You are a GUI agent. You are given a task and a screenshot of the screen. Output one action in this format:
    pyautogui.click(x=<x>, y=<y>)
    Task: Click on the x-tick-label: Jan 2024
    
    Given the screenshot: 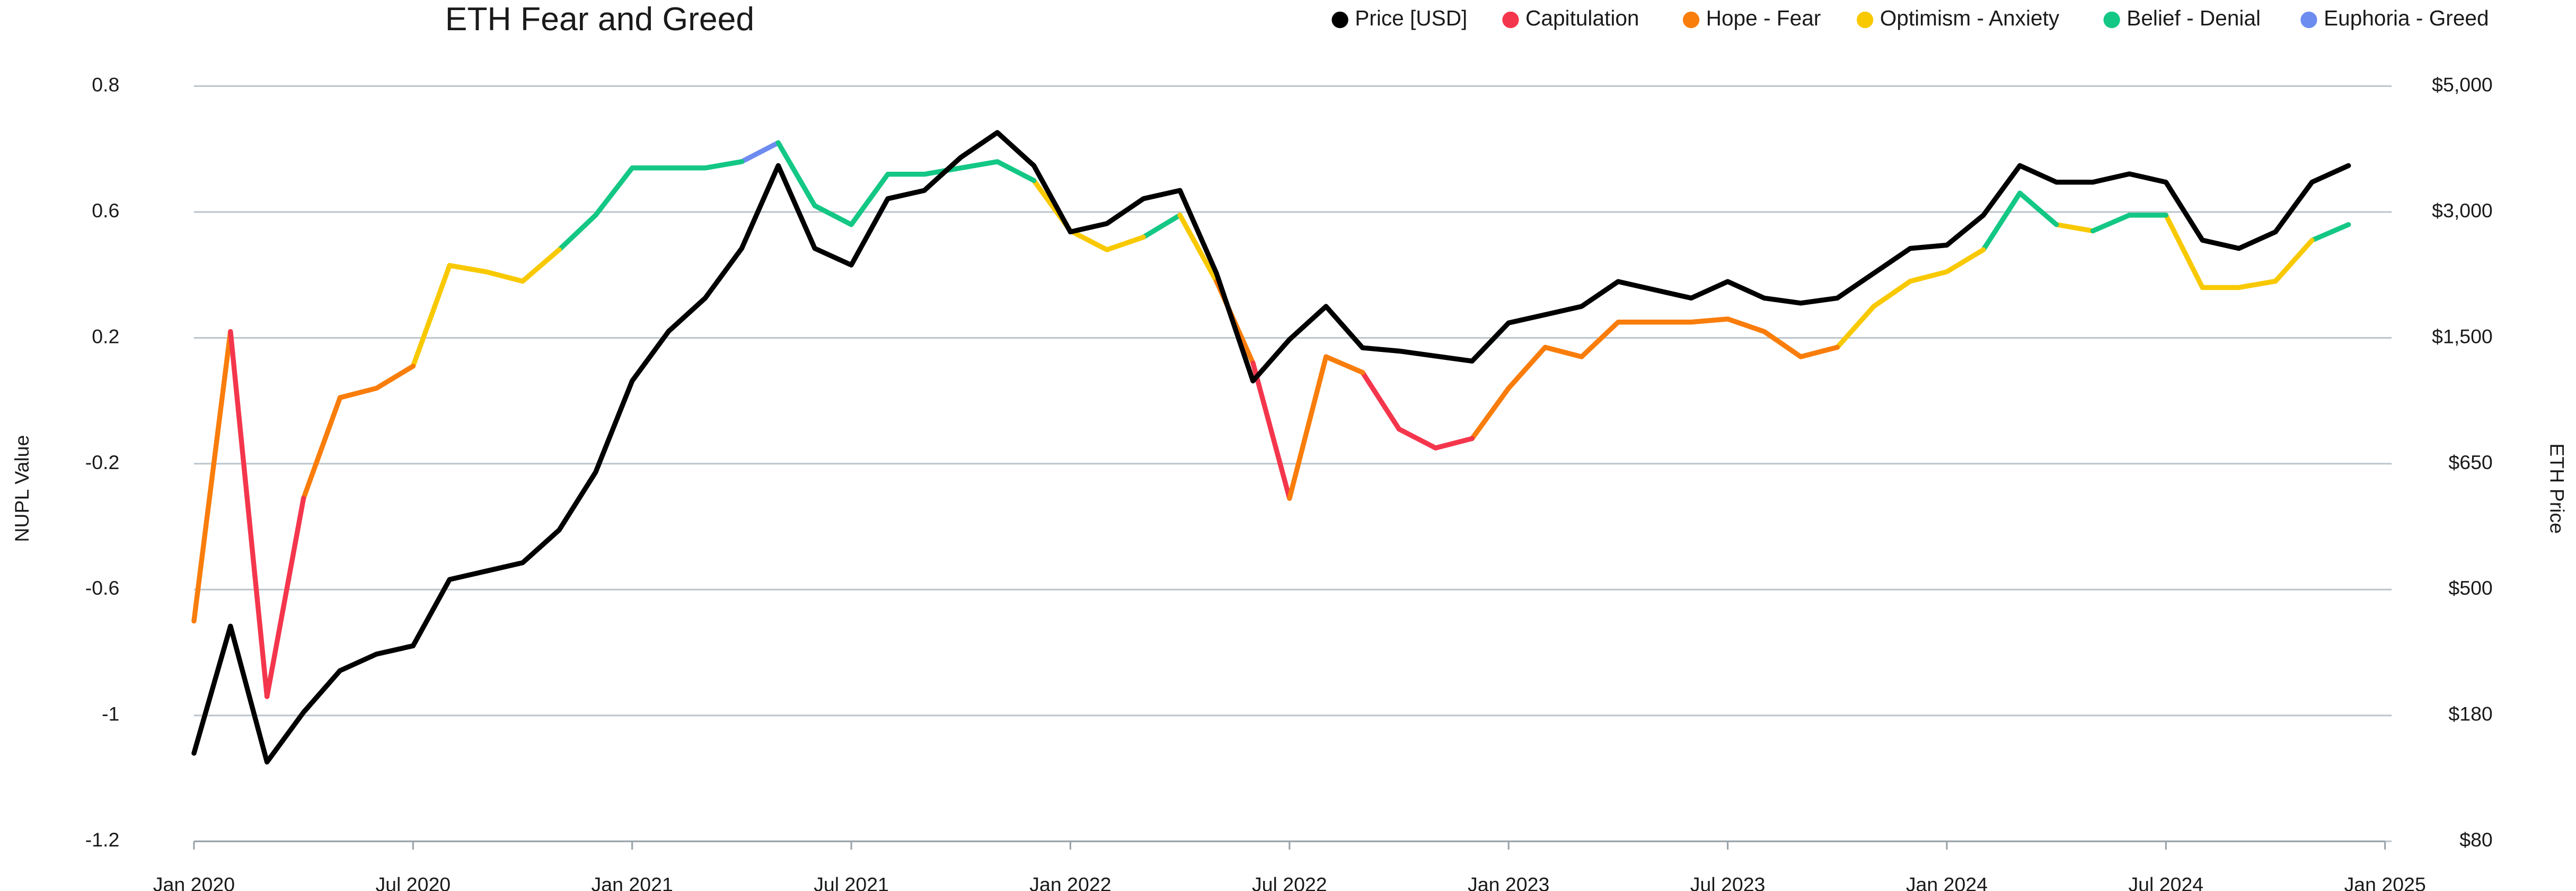 What is the action you would take?
    pyautogui.click(x=1947, y=882)
    